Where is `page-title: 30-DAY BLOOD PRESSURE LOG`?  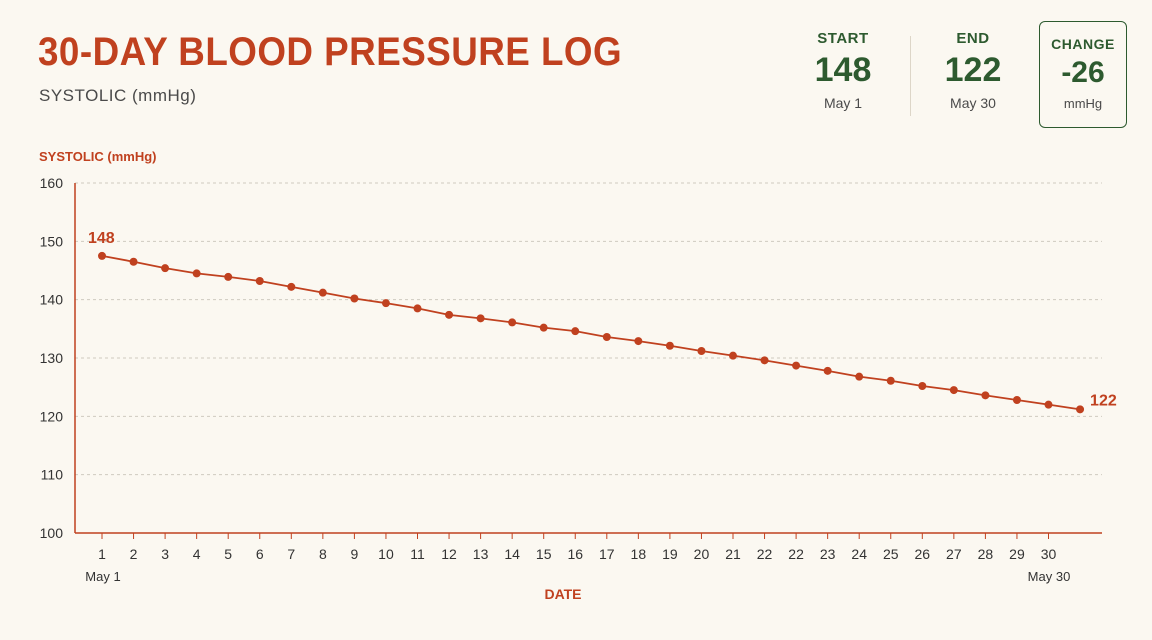
page-title: 30-DAY BLOOD PRESSURE LOG is located at coordinates (330, 52).